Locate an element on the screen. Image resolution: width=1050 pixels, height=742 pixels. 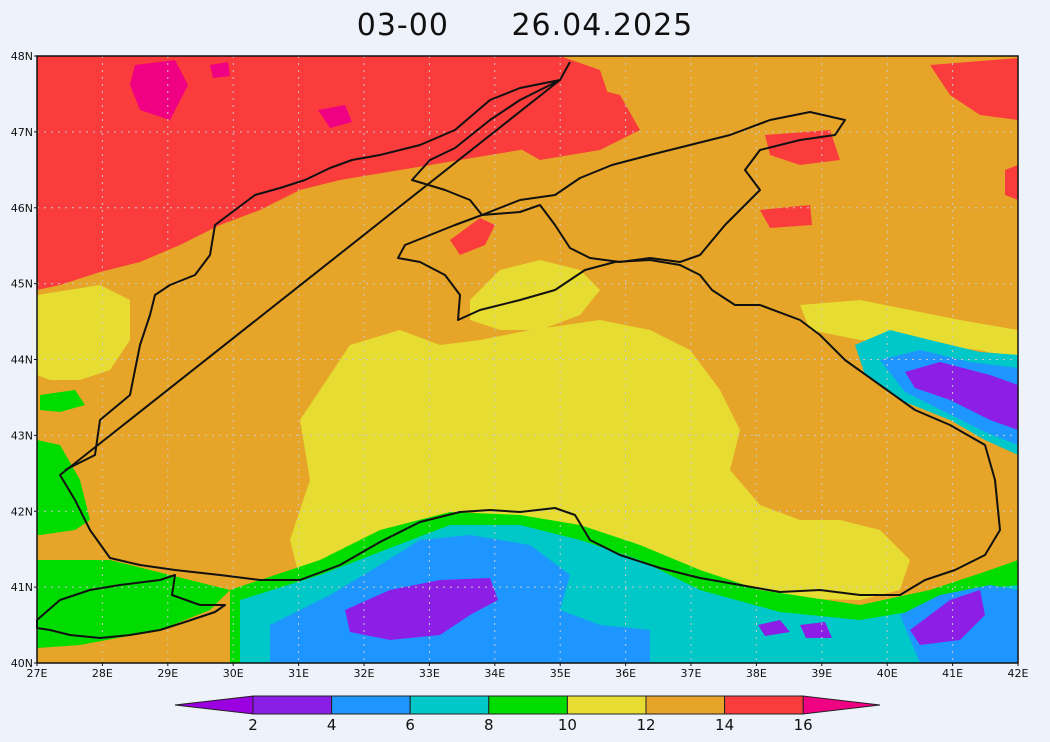
field-green-strait is located at coordinates (133, 604).